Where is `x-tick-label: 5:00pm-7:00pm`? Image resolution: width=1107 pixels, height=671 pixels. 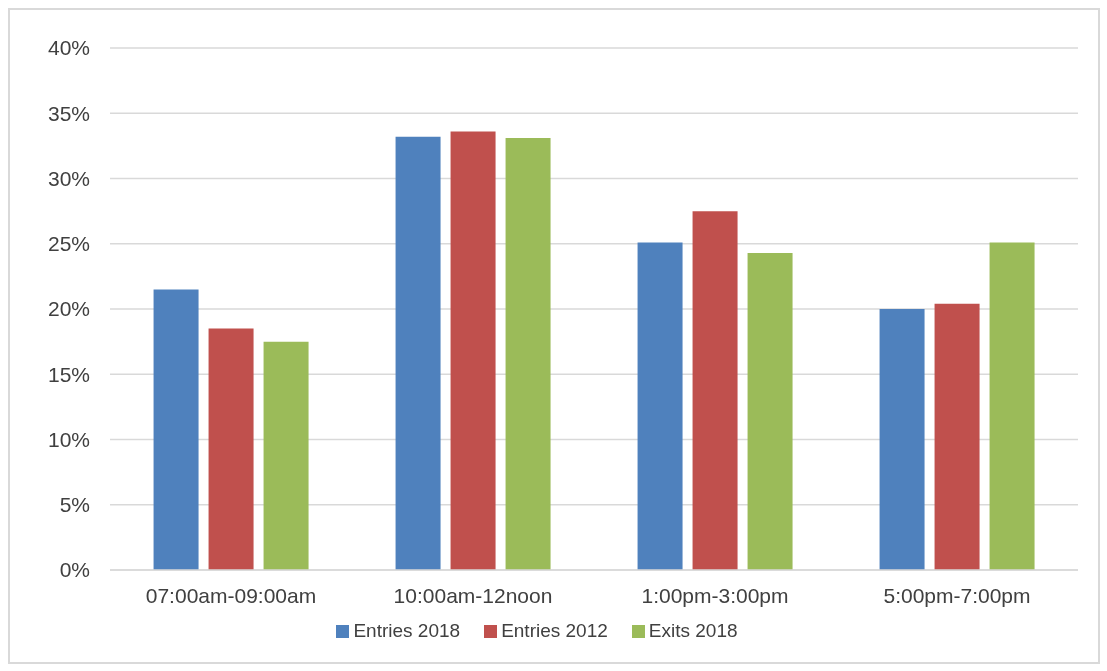
x-tick-label: 5:00pm-7:00pm is located at coordinates (957, 595).